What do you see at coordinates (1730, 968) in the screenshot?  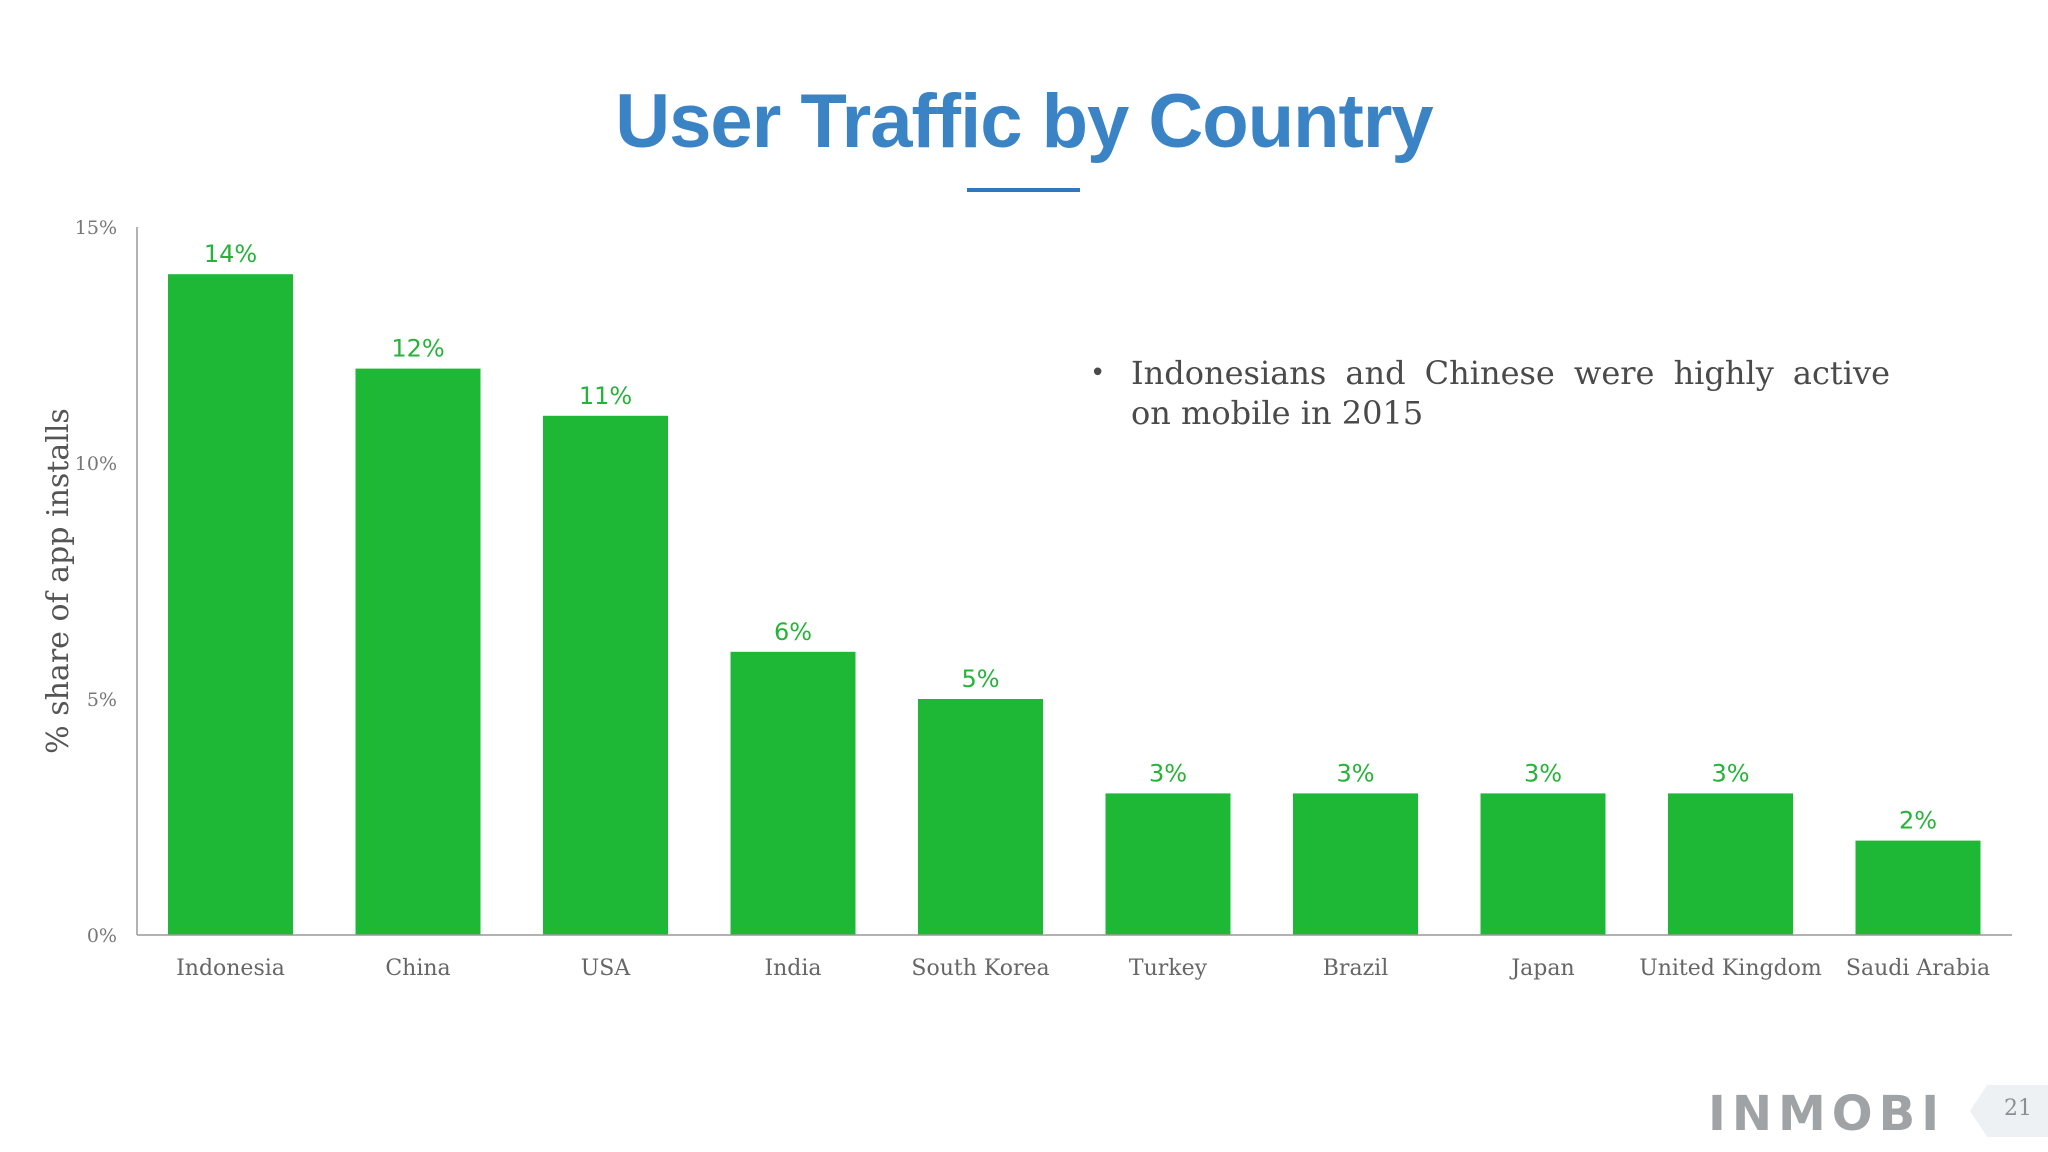 I see `category-label: United Kingdom` at bounding box center [1730, 968].